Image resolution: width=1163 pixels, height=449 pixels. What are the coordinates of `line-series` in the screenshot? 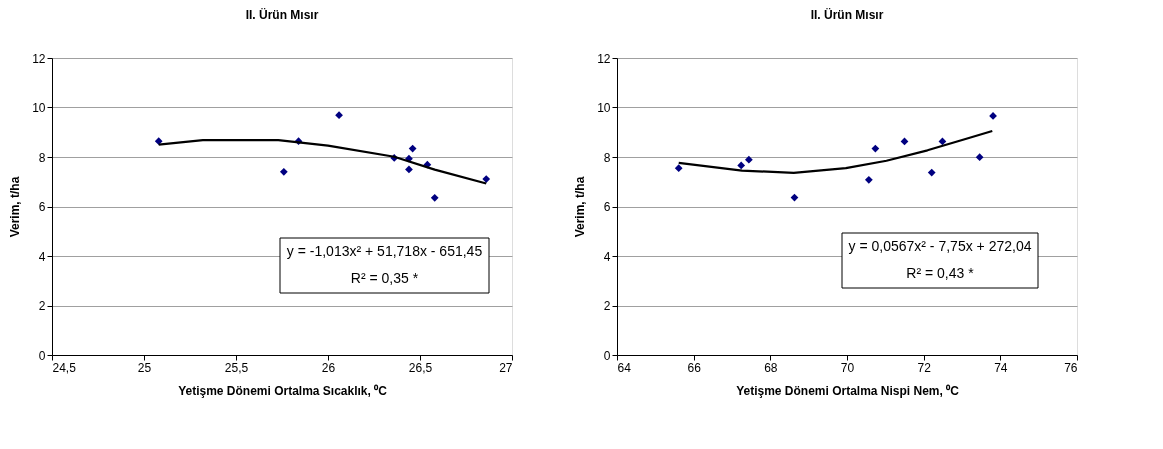 It's located at (322, 162).